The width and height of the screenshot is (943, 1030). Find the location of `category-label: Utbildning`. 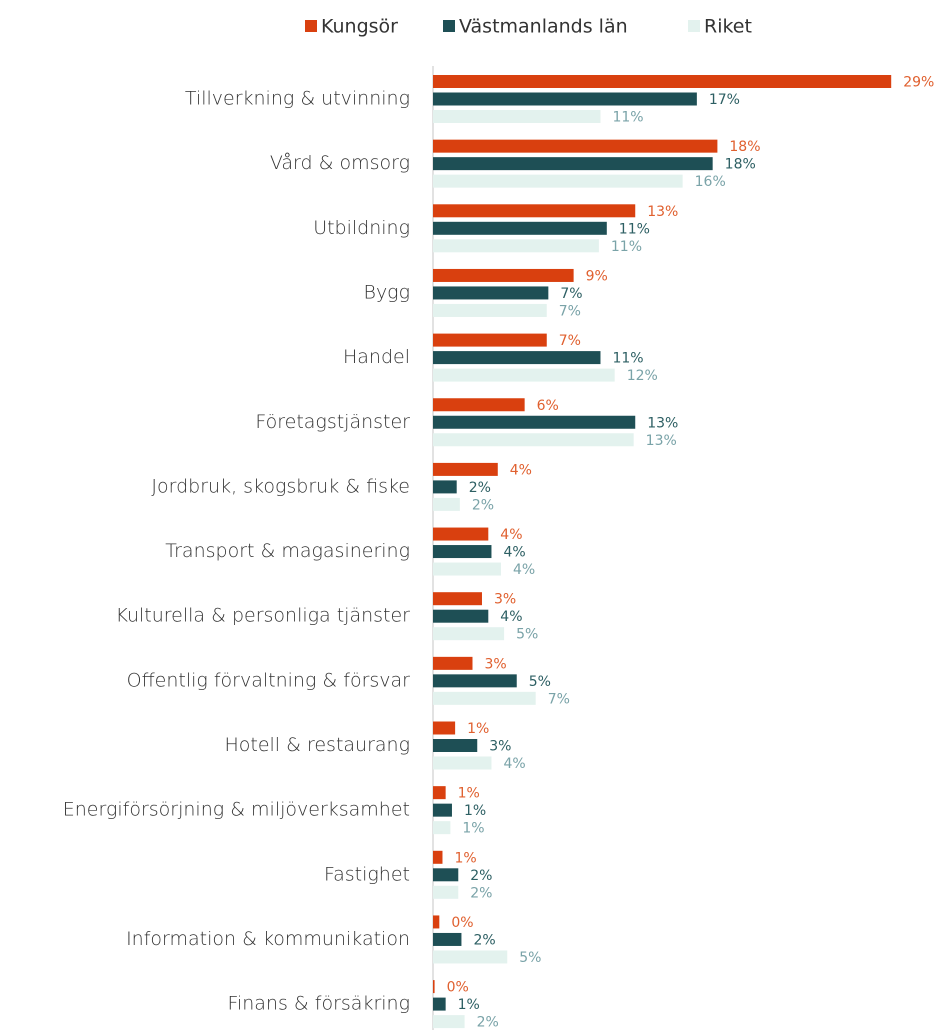

category-label: Utbildning is located at coordinates (361, 228).